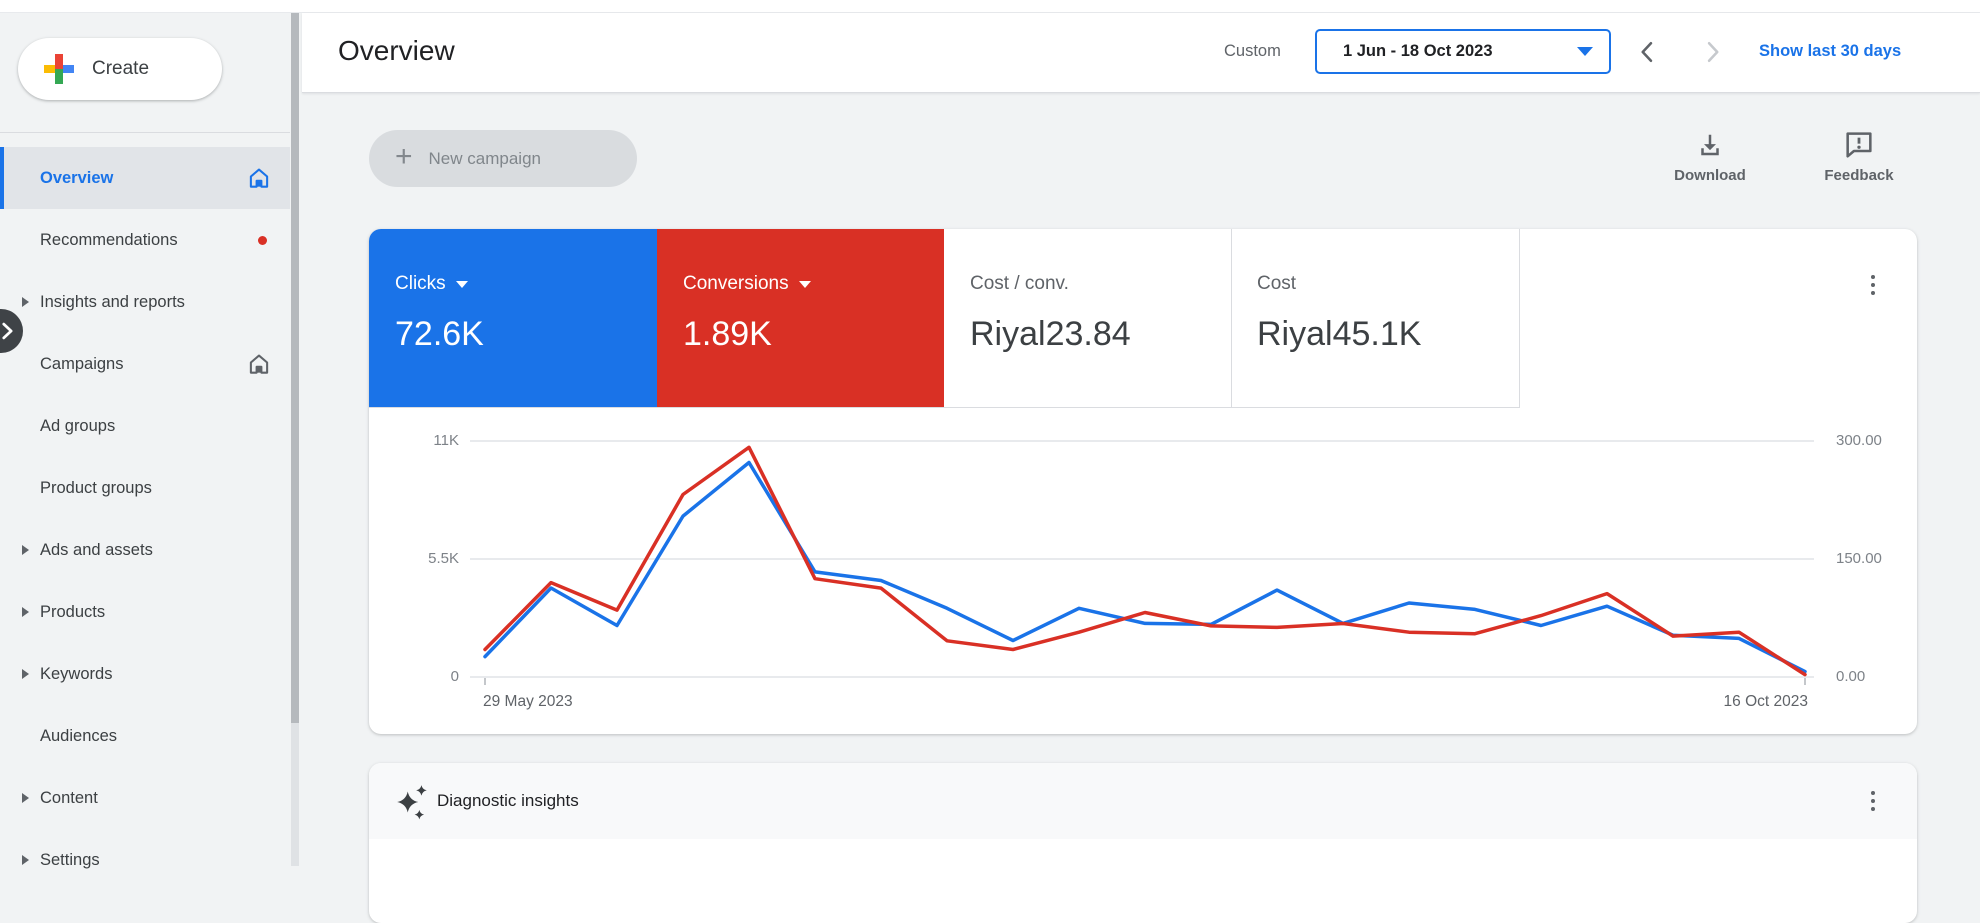 The width and height of the screenshot is (1980, 923). What do you see at coordinates (1050, 334) in the screenshot?
I see `scorecard-value: Riyal23.84` at bounding box center [1050, 334].